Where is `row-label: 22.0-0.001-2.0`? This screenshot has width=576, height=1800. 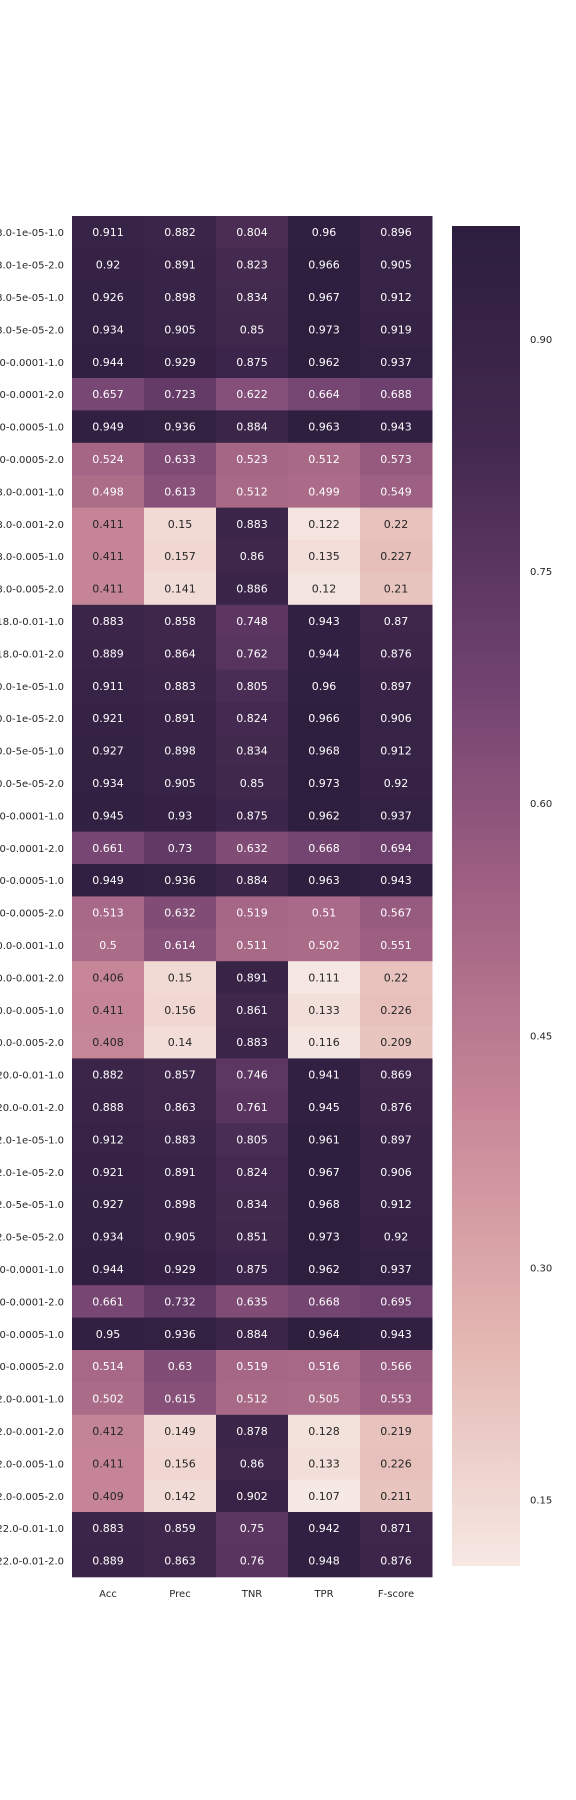 row-label: 22.0-0.001-2.0 is located at coordinates (32, 1432).